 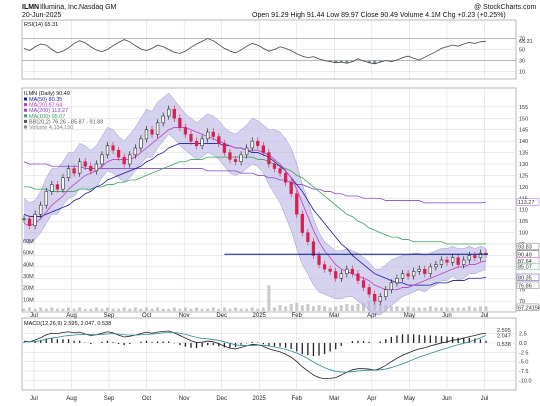 I want to click on rsi-tick-label: 70, so click(x=522, y=40).